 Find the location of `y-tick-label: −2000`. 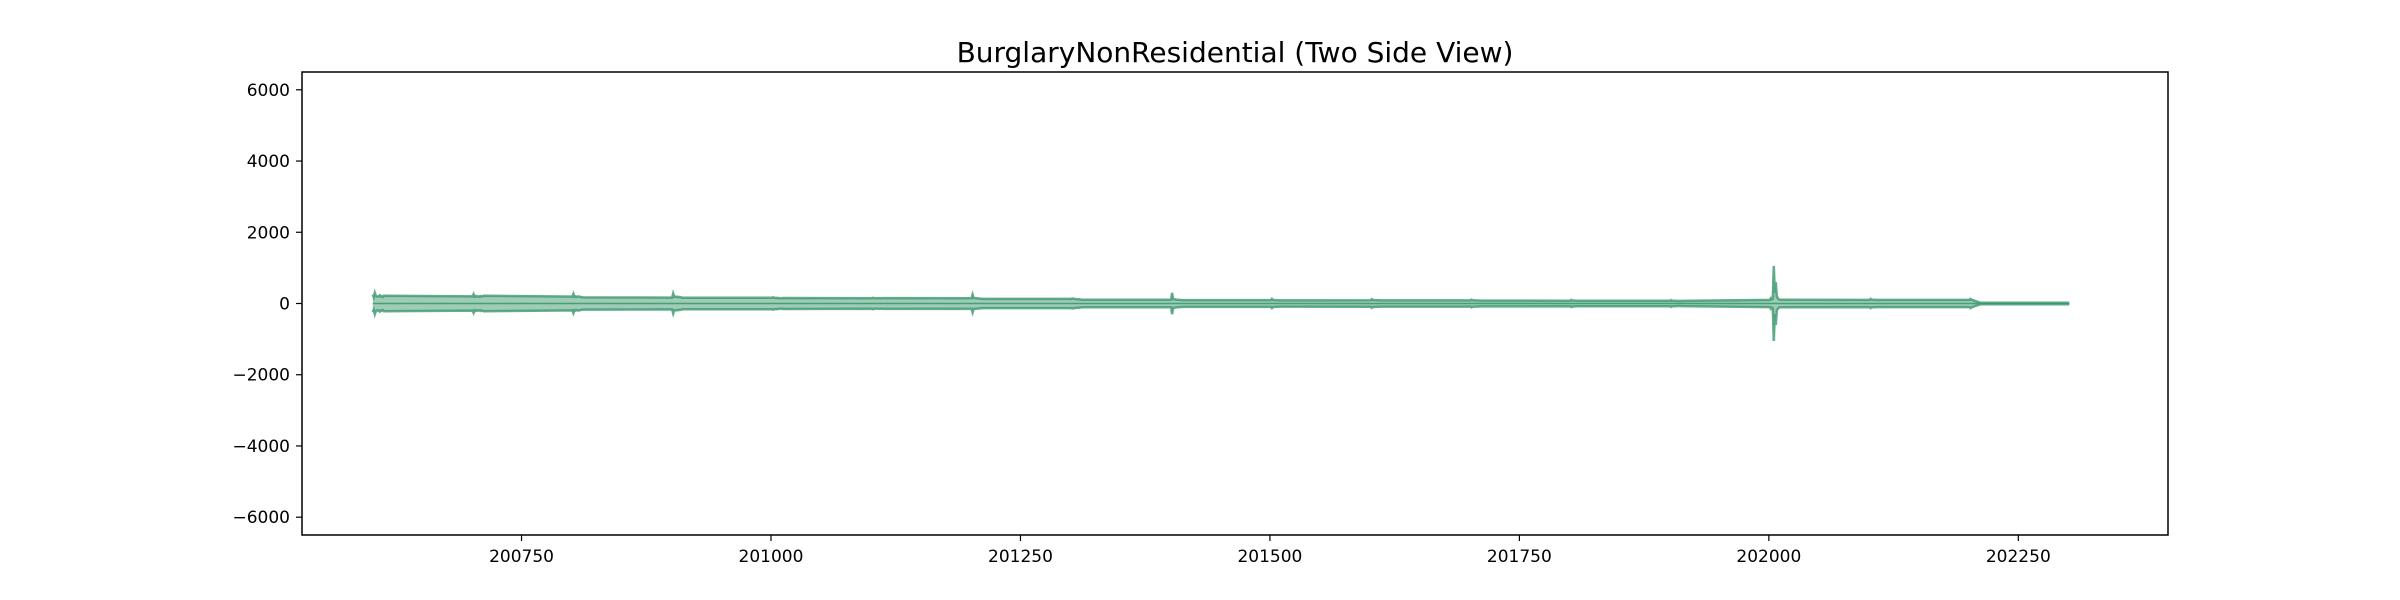

y-tick-label: −2000 is located at coordinates (261, 376).